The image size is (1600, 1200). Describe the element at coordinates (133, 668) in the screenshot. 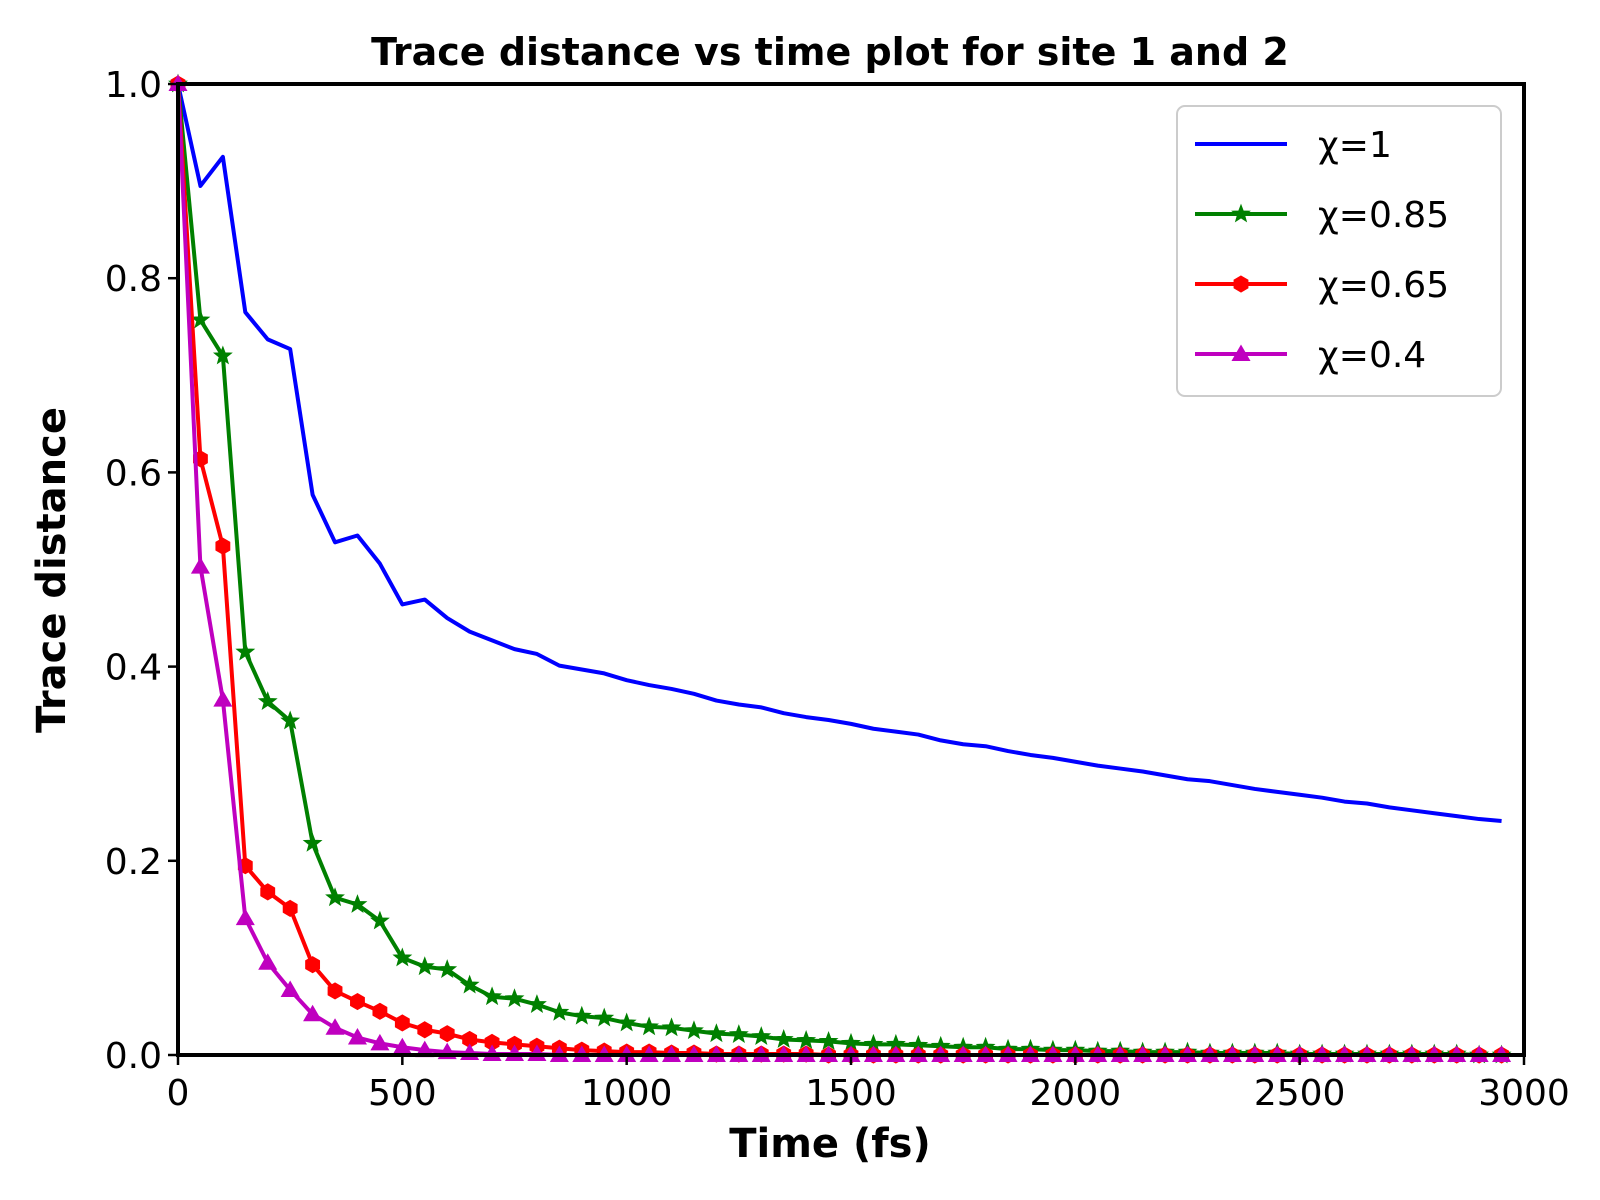

I see `y-tick-label: 0.4` at that location.